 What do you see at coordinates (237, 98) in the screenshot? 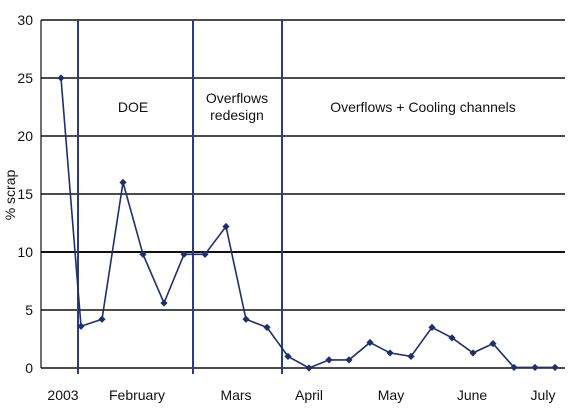
I see `phase-label-line: Overflows` at bounding box center [237, 98].